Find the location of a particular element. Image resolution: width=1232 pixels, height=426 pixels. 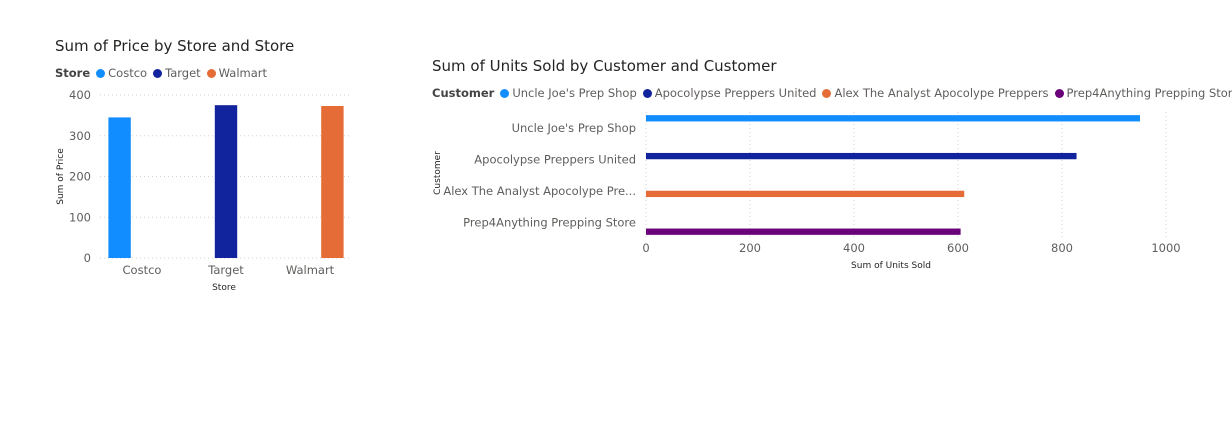

chart1-y-tick-label: 200 is located at coordinates (80, 177).